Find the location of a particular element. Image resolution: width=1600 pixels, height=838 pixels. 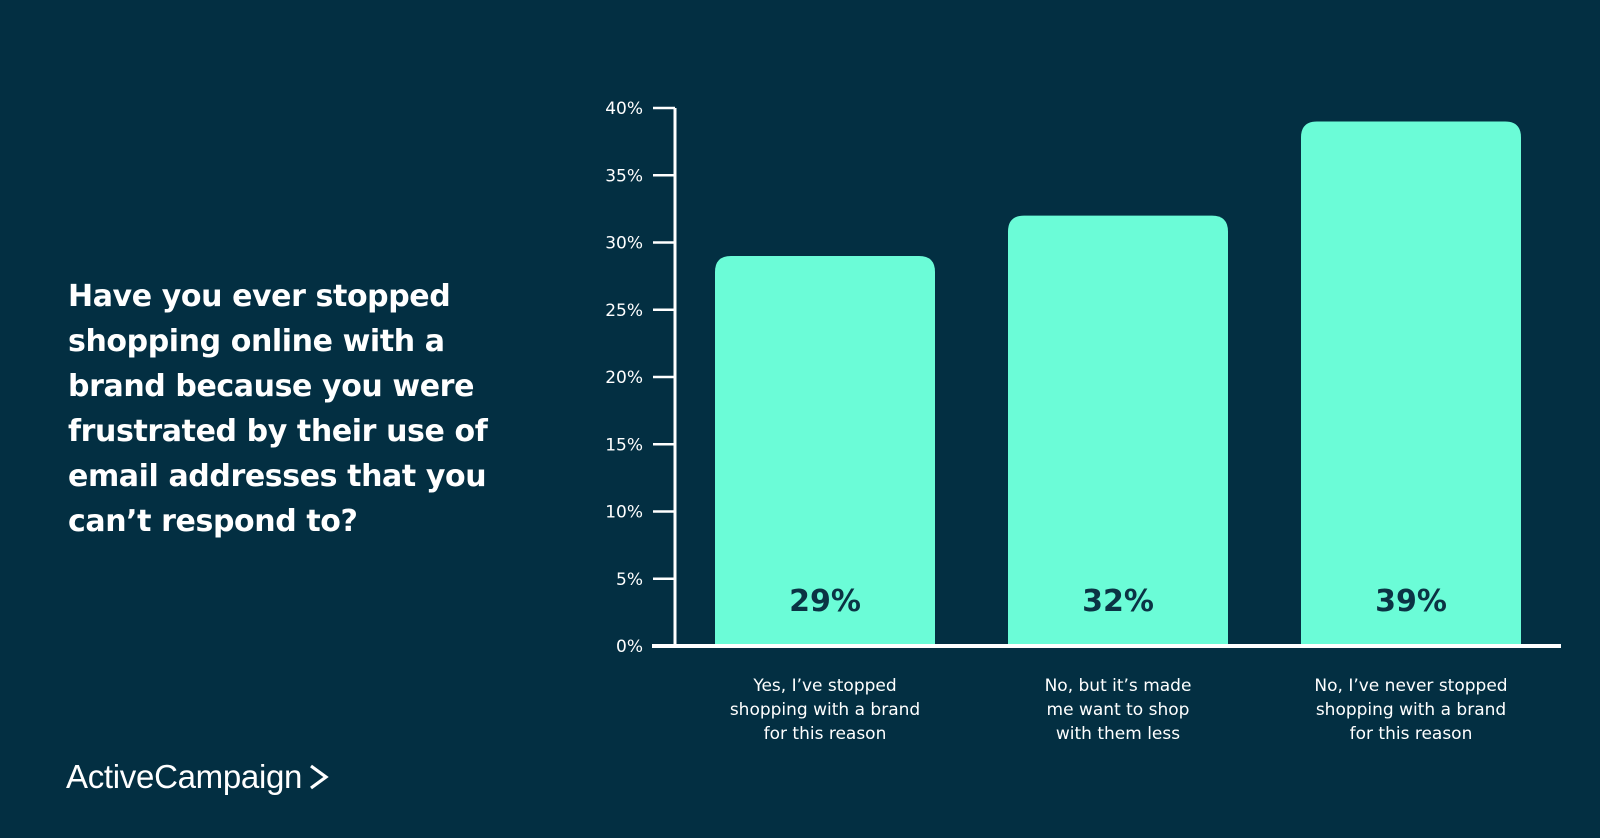

y-tick-label: 0% is located at coordinates (629, 647).